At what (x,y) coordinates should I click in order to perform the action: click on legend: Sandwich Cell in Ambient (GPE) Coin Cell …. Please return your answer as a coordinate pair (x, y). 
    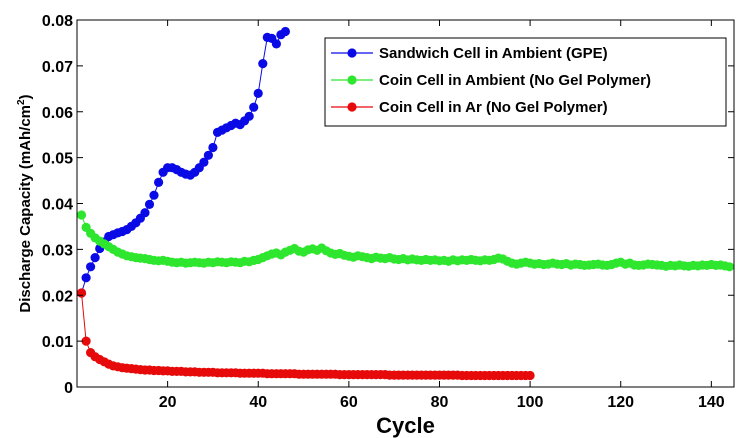
    Looking at the image, I should click on (525, 82).